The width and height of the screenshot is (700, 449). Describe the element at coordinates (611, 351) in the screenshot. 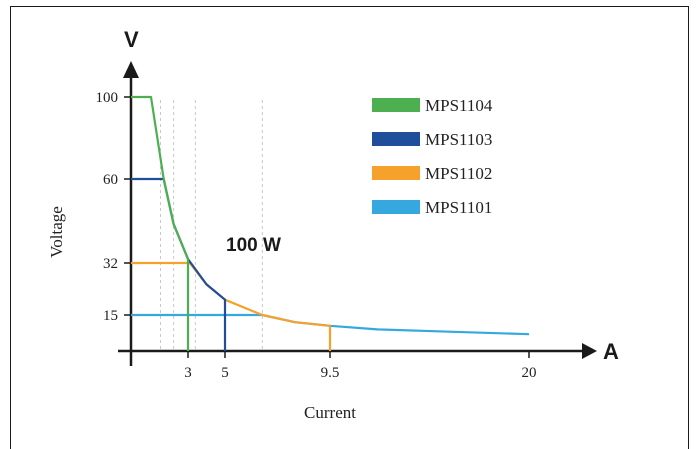

I see `x-axis-letter: A` at that location.